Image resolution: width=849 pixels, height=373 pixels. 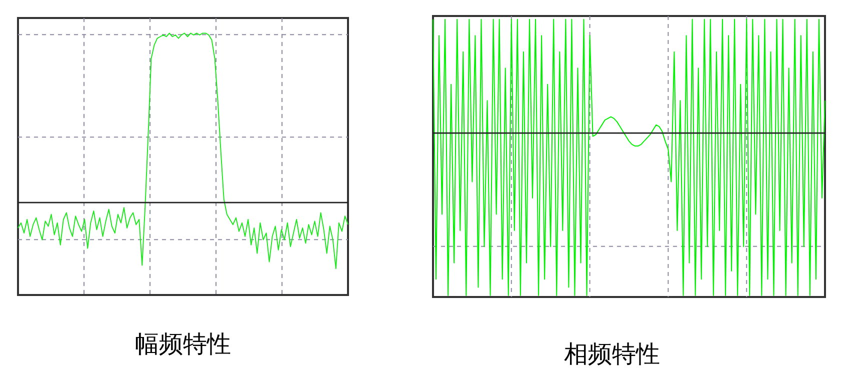 I want to click on x-axis-title: 幅频特性, so click(x=183, y=345).